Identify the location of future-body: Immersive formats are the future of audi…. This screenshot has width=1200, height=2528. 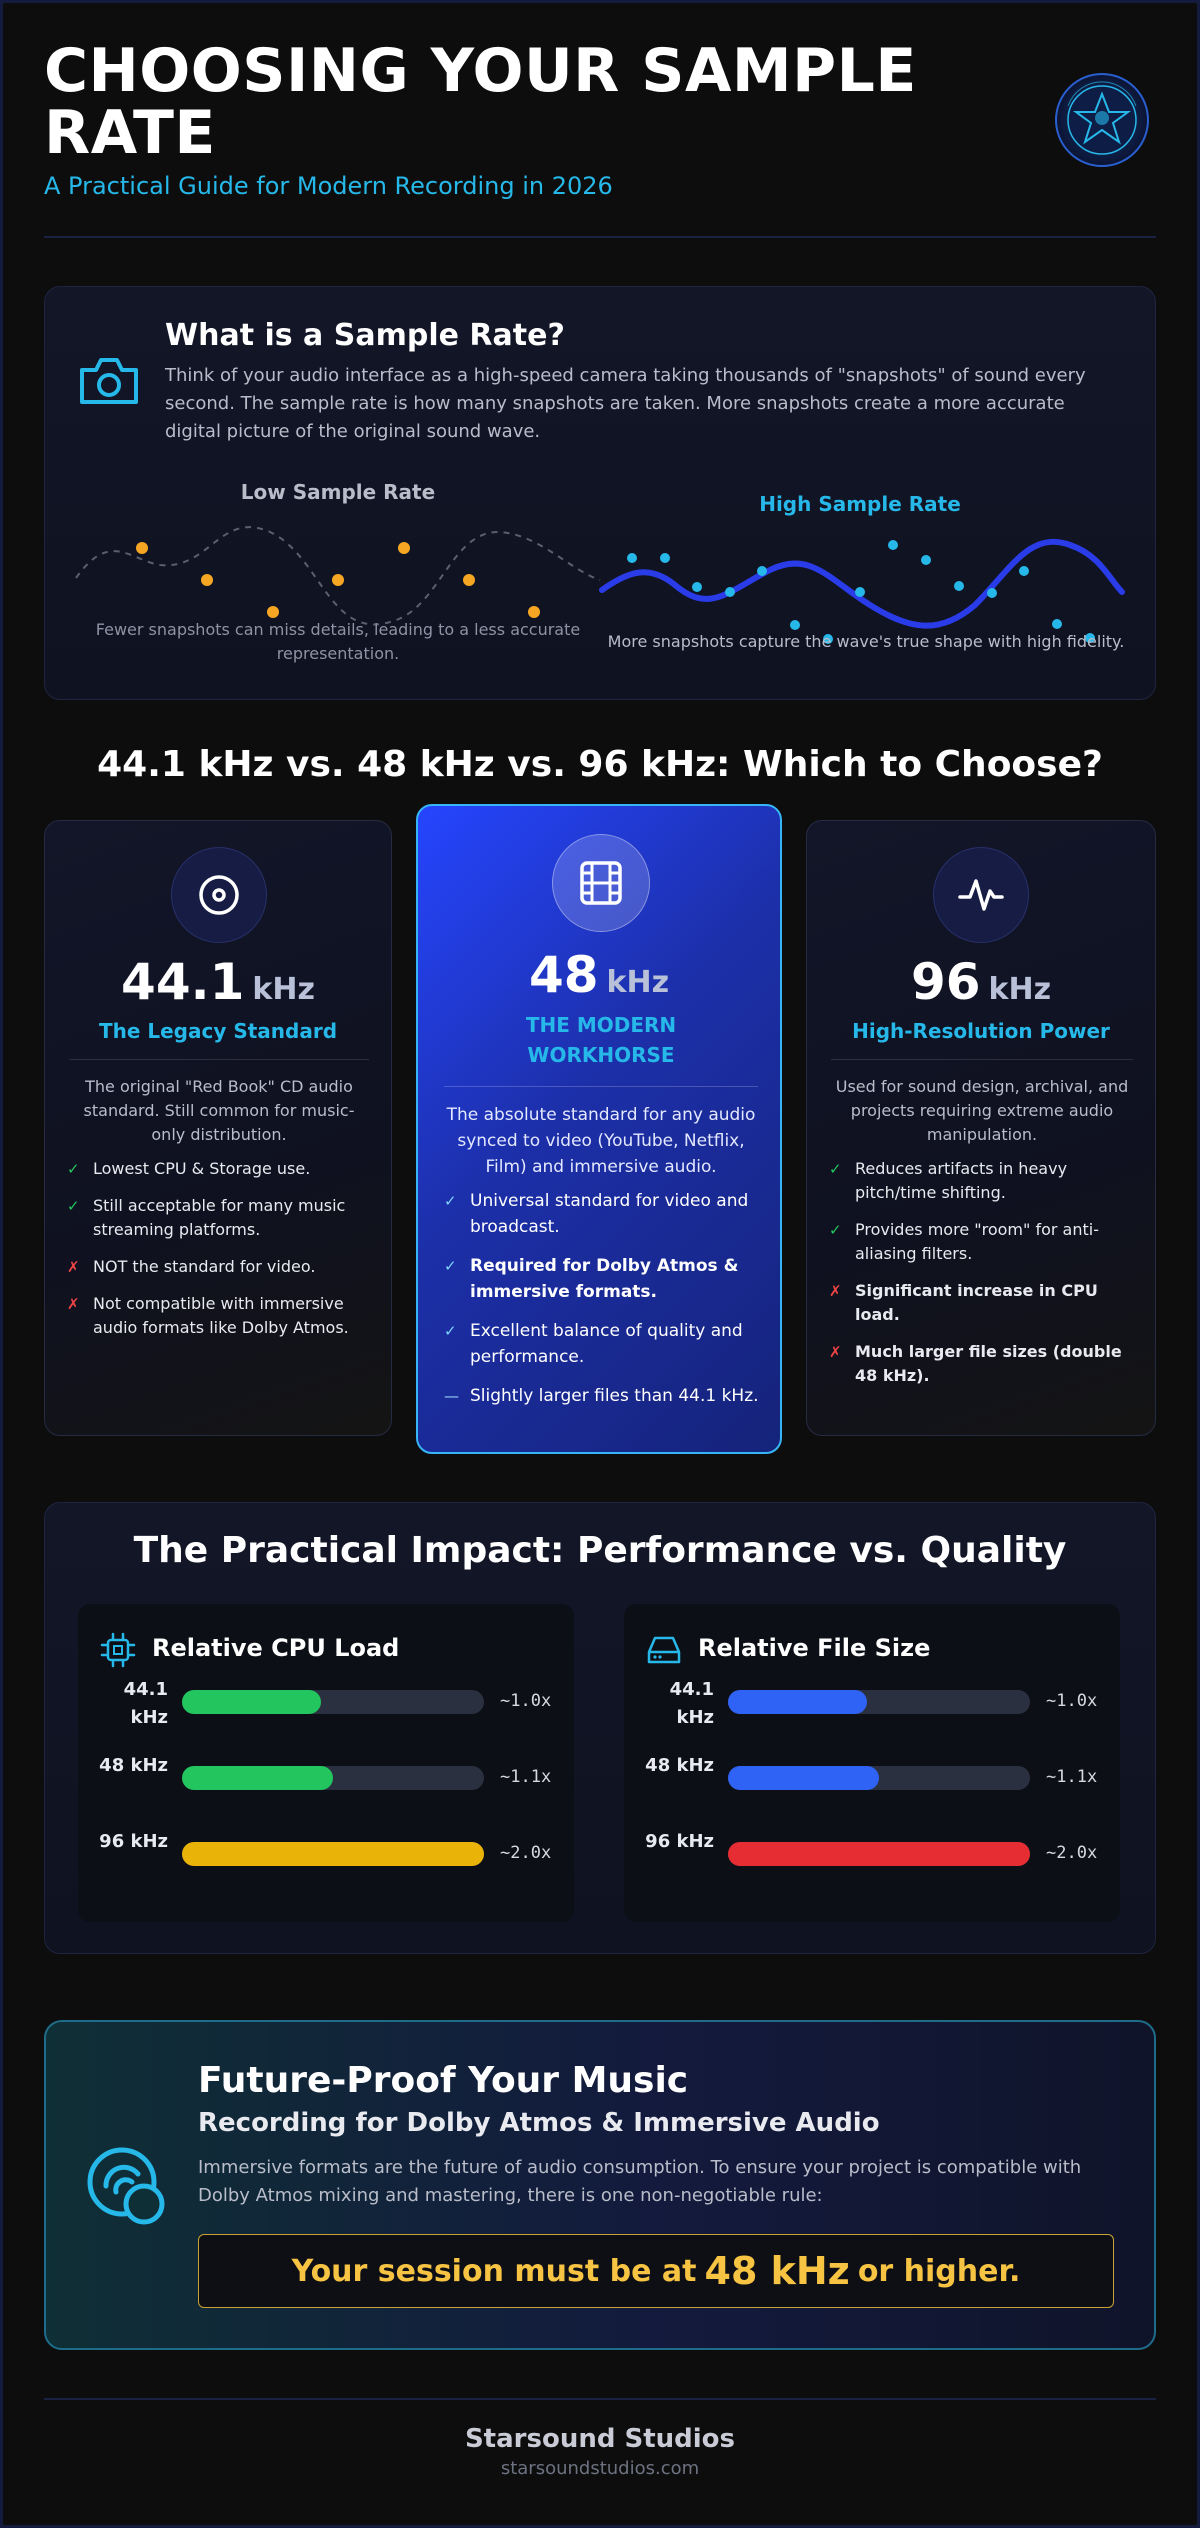
(640, 2181).